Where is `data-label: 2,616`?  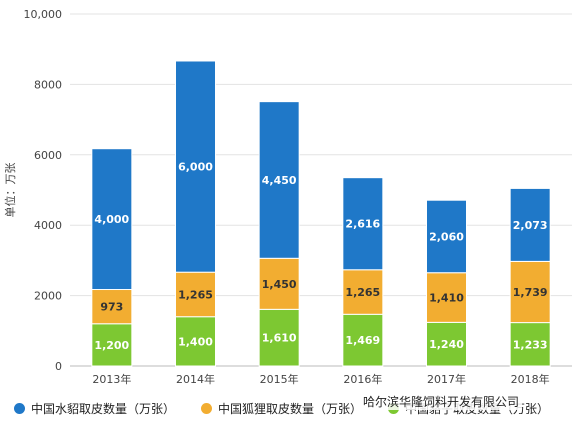
data-label: 2,616 is located at coordinates (362, 224).